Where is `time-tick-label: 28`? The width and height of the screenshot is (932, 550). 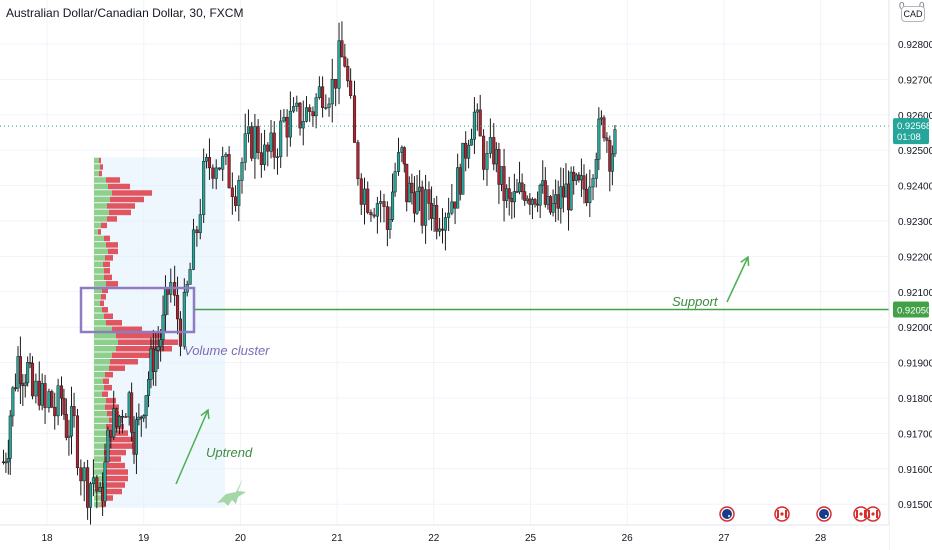
time-tick-label: 28 is located at coordinates (821, 538).